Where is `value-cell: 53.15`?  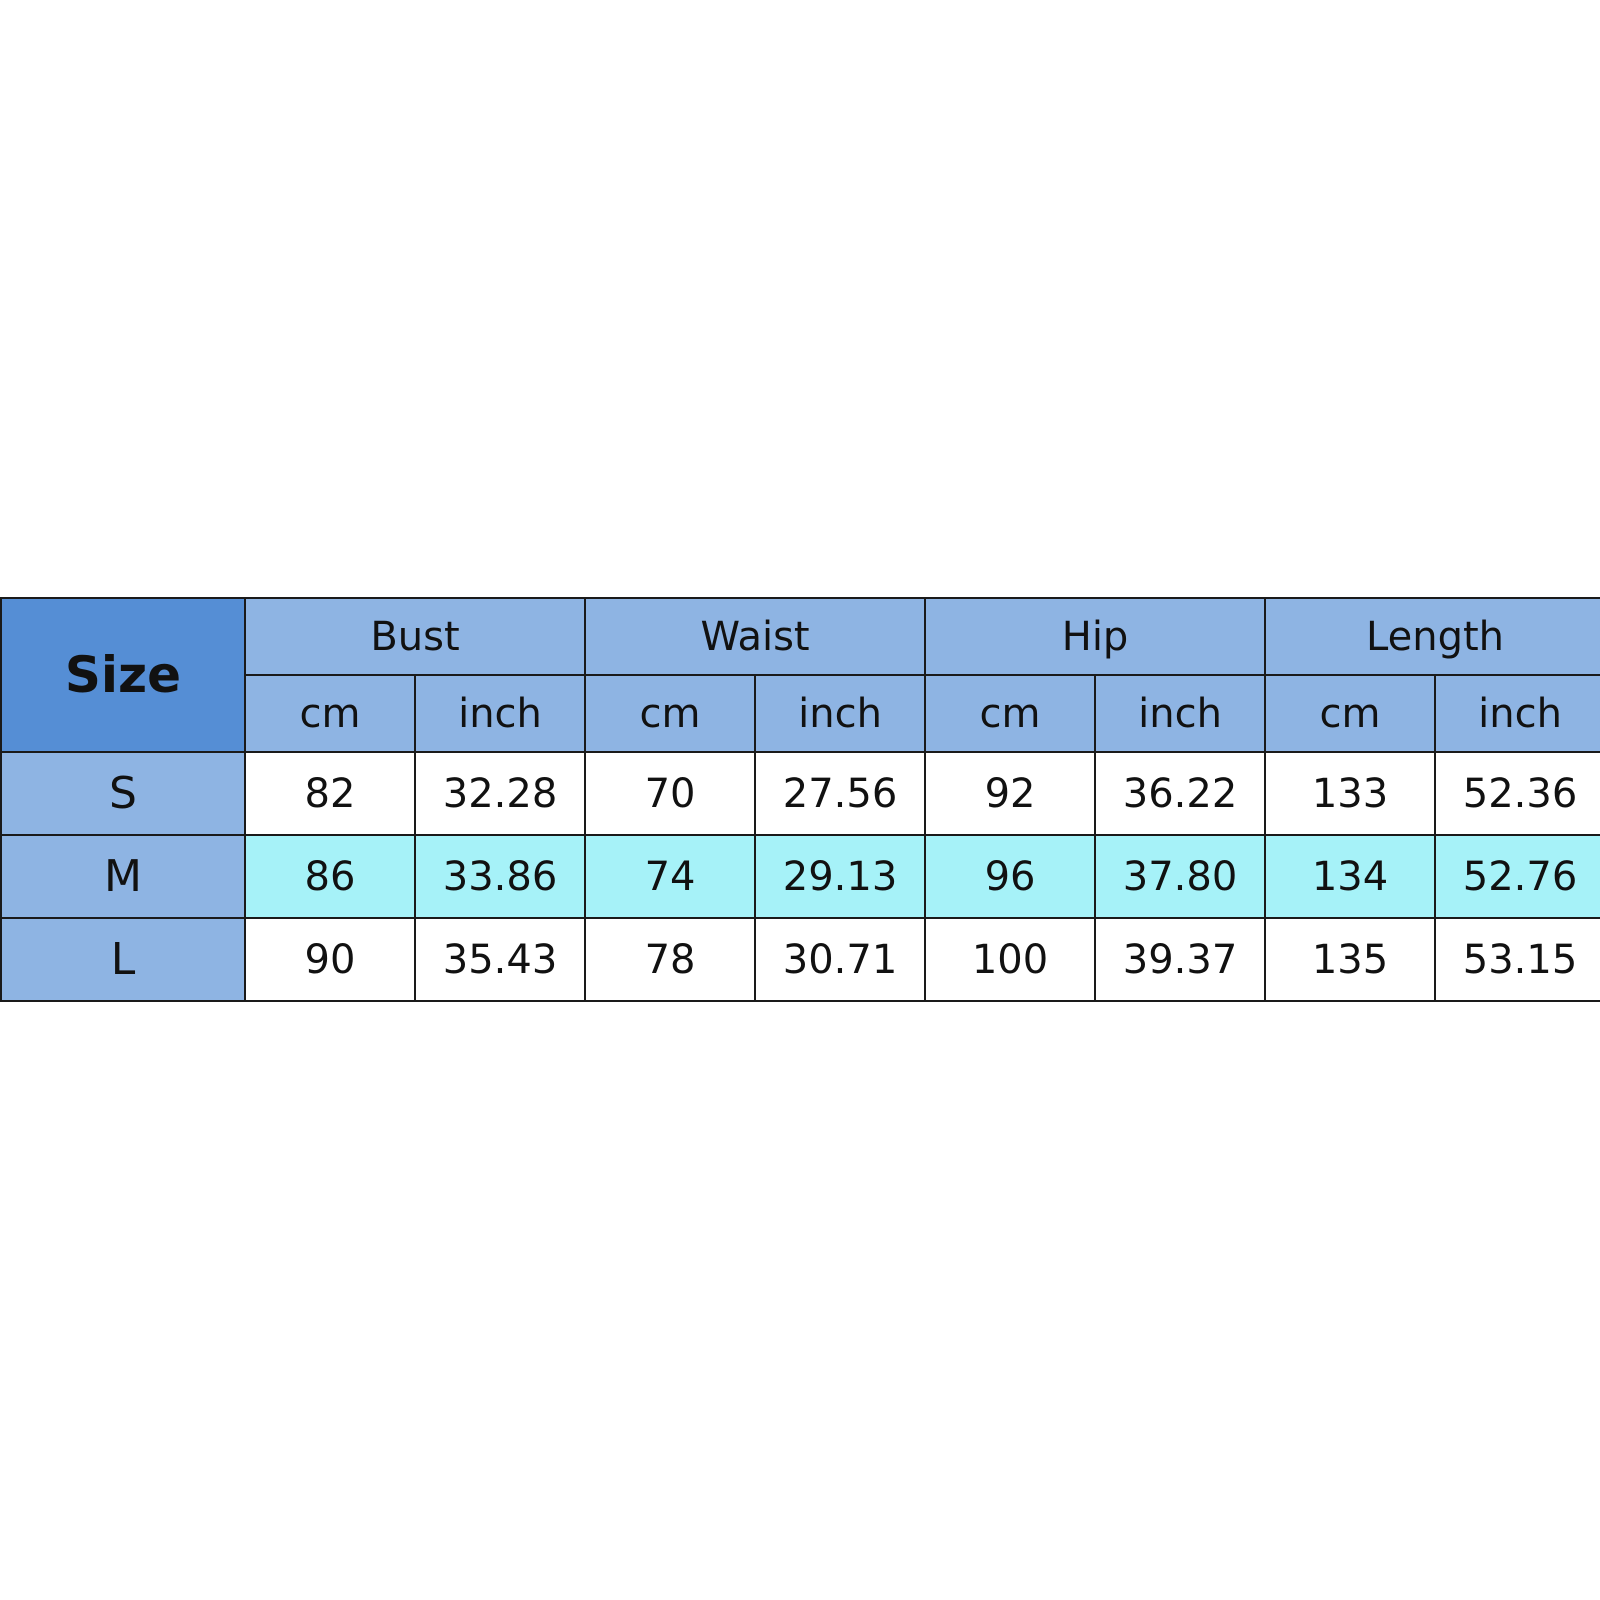 value-cell: 53.15 is located at coordinates (1517, 959).